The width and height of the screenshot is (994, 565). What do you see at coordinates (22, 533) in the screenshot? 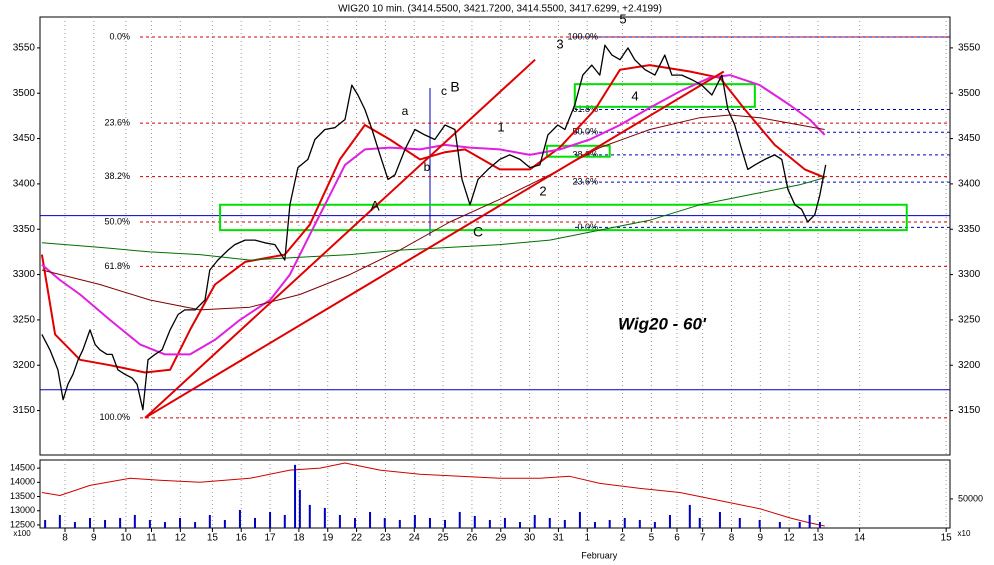
I see `y-unit: x100` at bounding box center [22, 533].